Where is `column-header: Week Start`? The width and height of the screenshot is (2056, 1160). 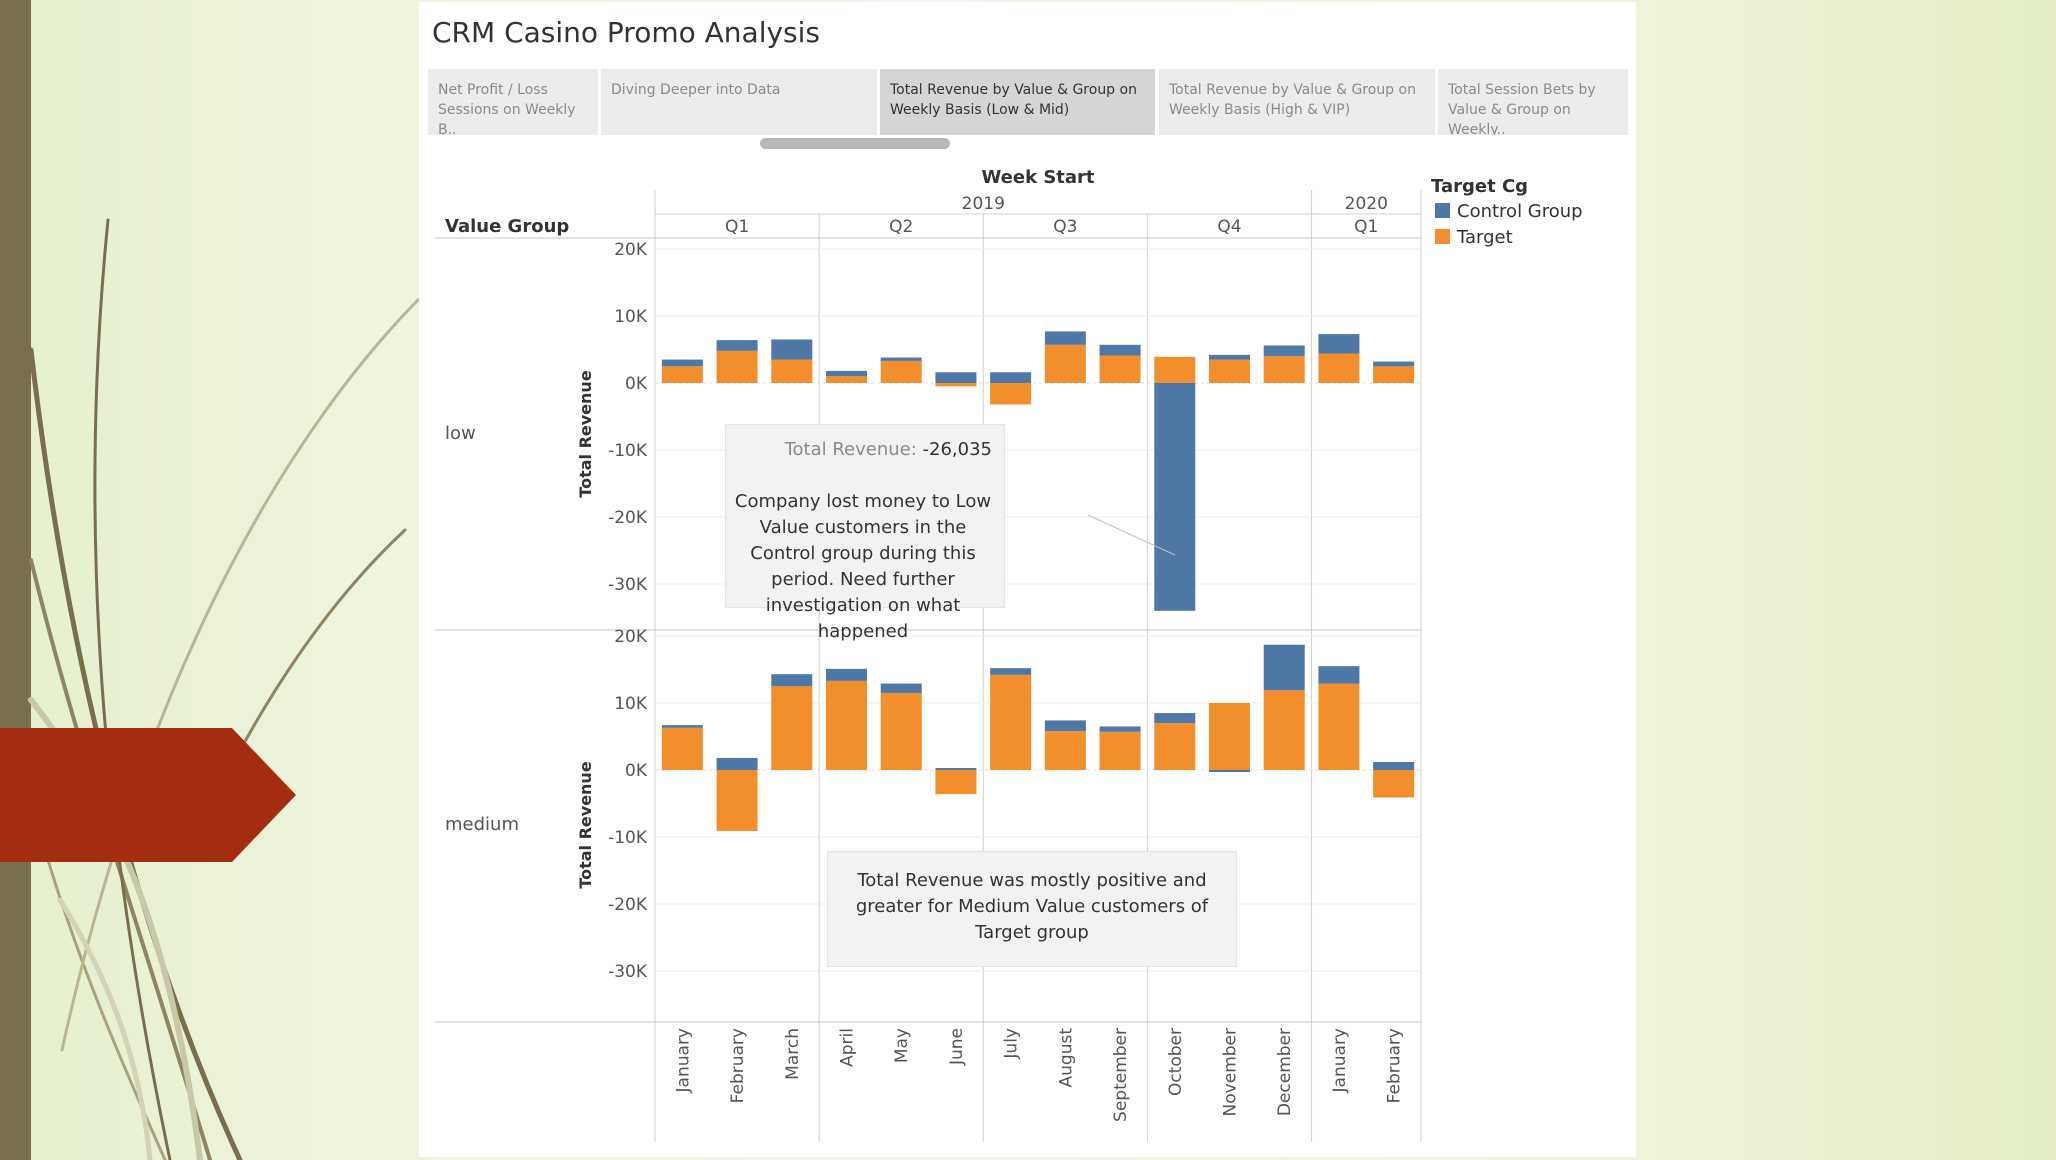 column-header: Week Start is located at coordinates (1037, 177).